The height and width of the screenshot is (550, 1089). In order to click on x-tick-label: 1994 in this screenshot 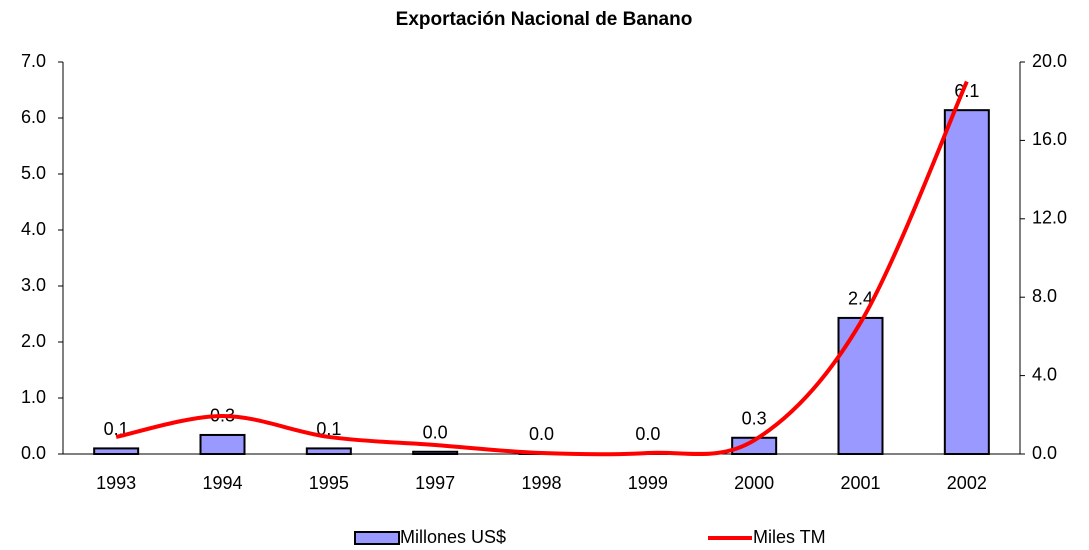, I will do `click(222, 483)`.